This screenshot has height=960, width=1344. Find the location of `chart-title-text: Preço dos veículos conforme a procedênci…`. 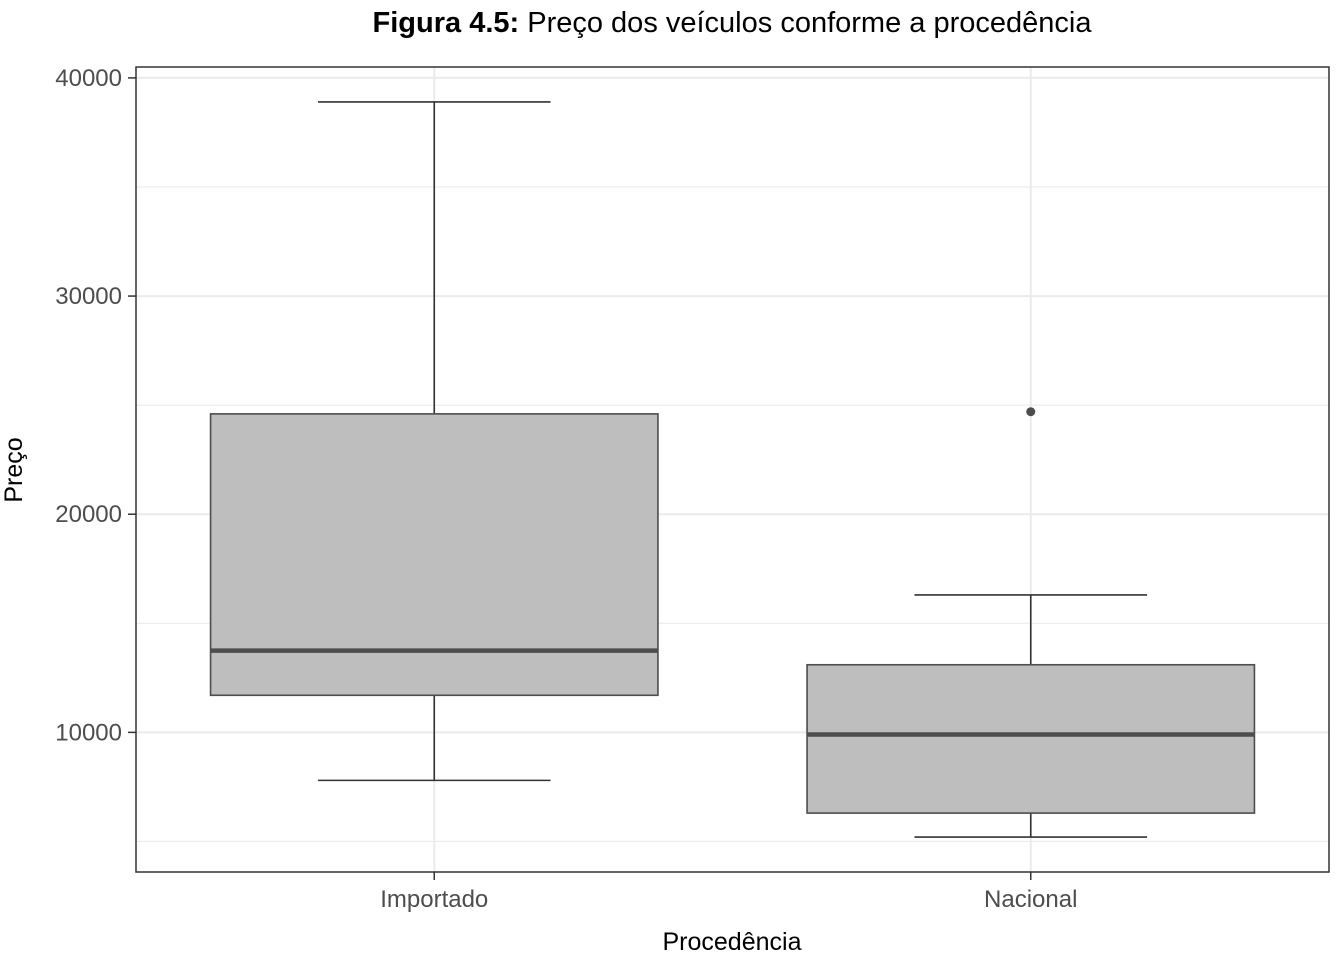

chart-title-text: Preço dos veículos conforme a procedênci… is located at coordinates (805, 23).